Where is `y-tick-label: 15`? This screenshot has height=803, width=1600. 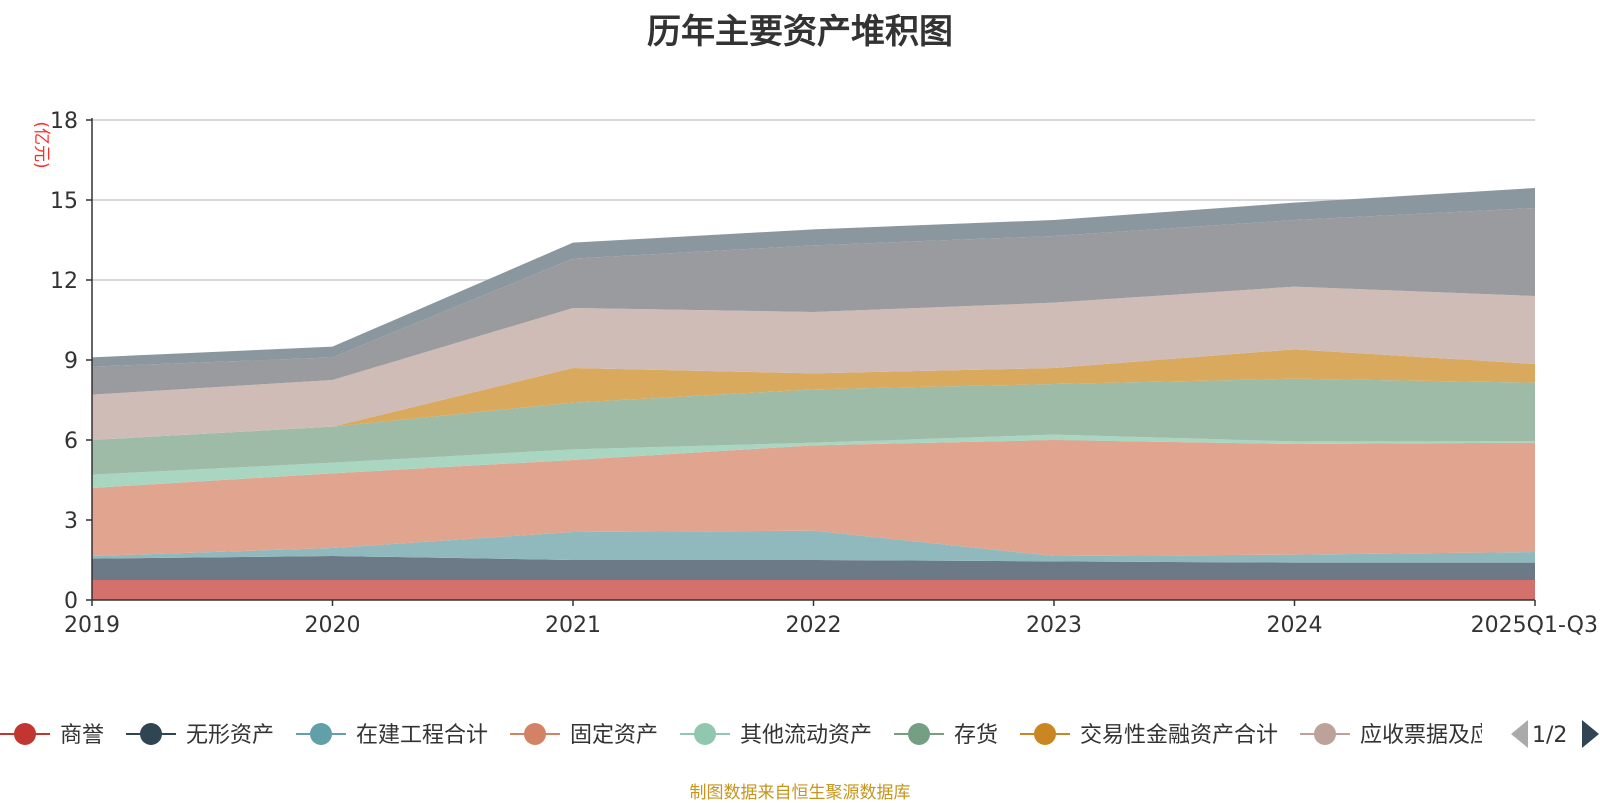
y-tick-label: 15 is located at coordinates (64, 201).